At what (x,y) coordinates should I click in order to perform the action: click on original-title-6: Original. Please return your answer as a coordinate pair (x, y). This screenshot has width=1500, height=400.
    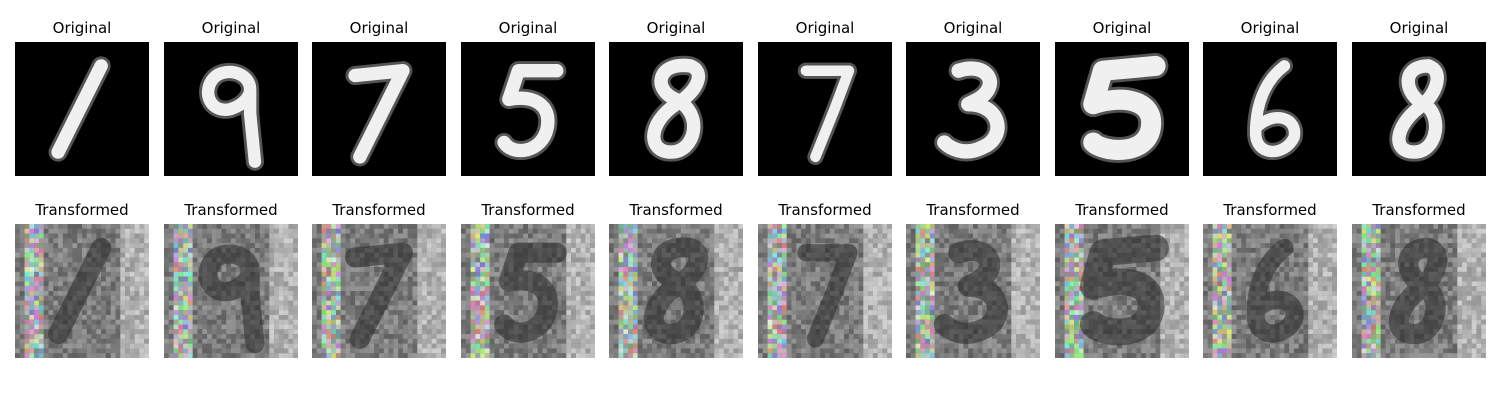
    Looking at the image, I should click on (825, 28).